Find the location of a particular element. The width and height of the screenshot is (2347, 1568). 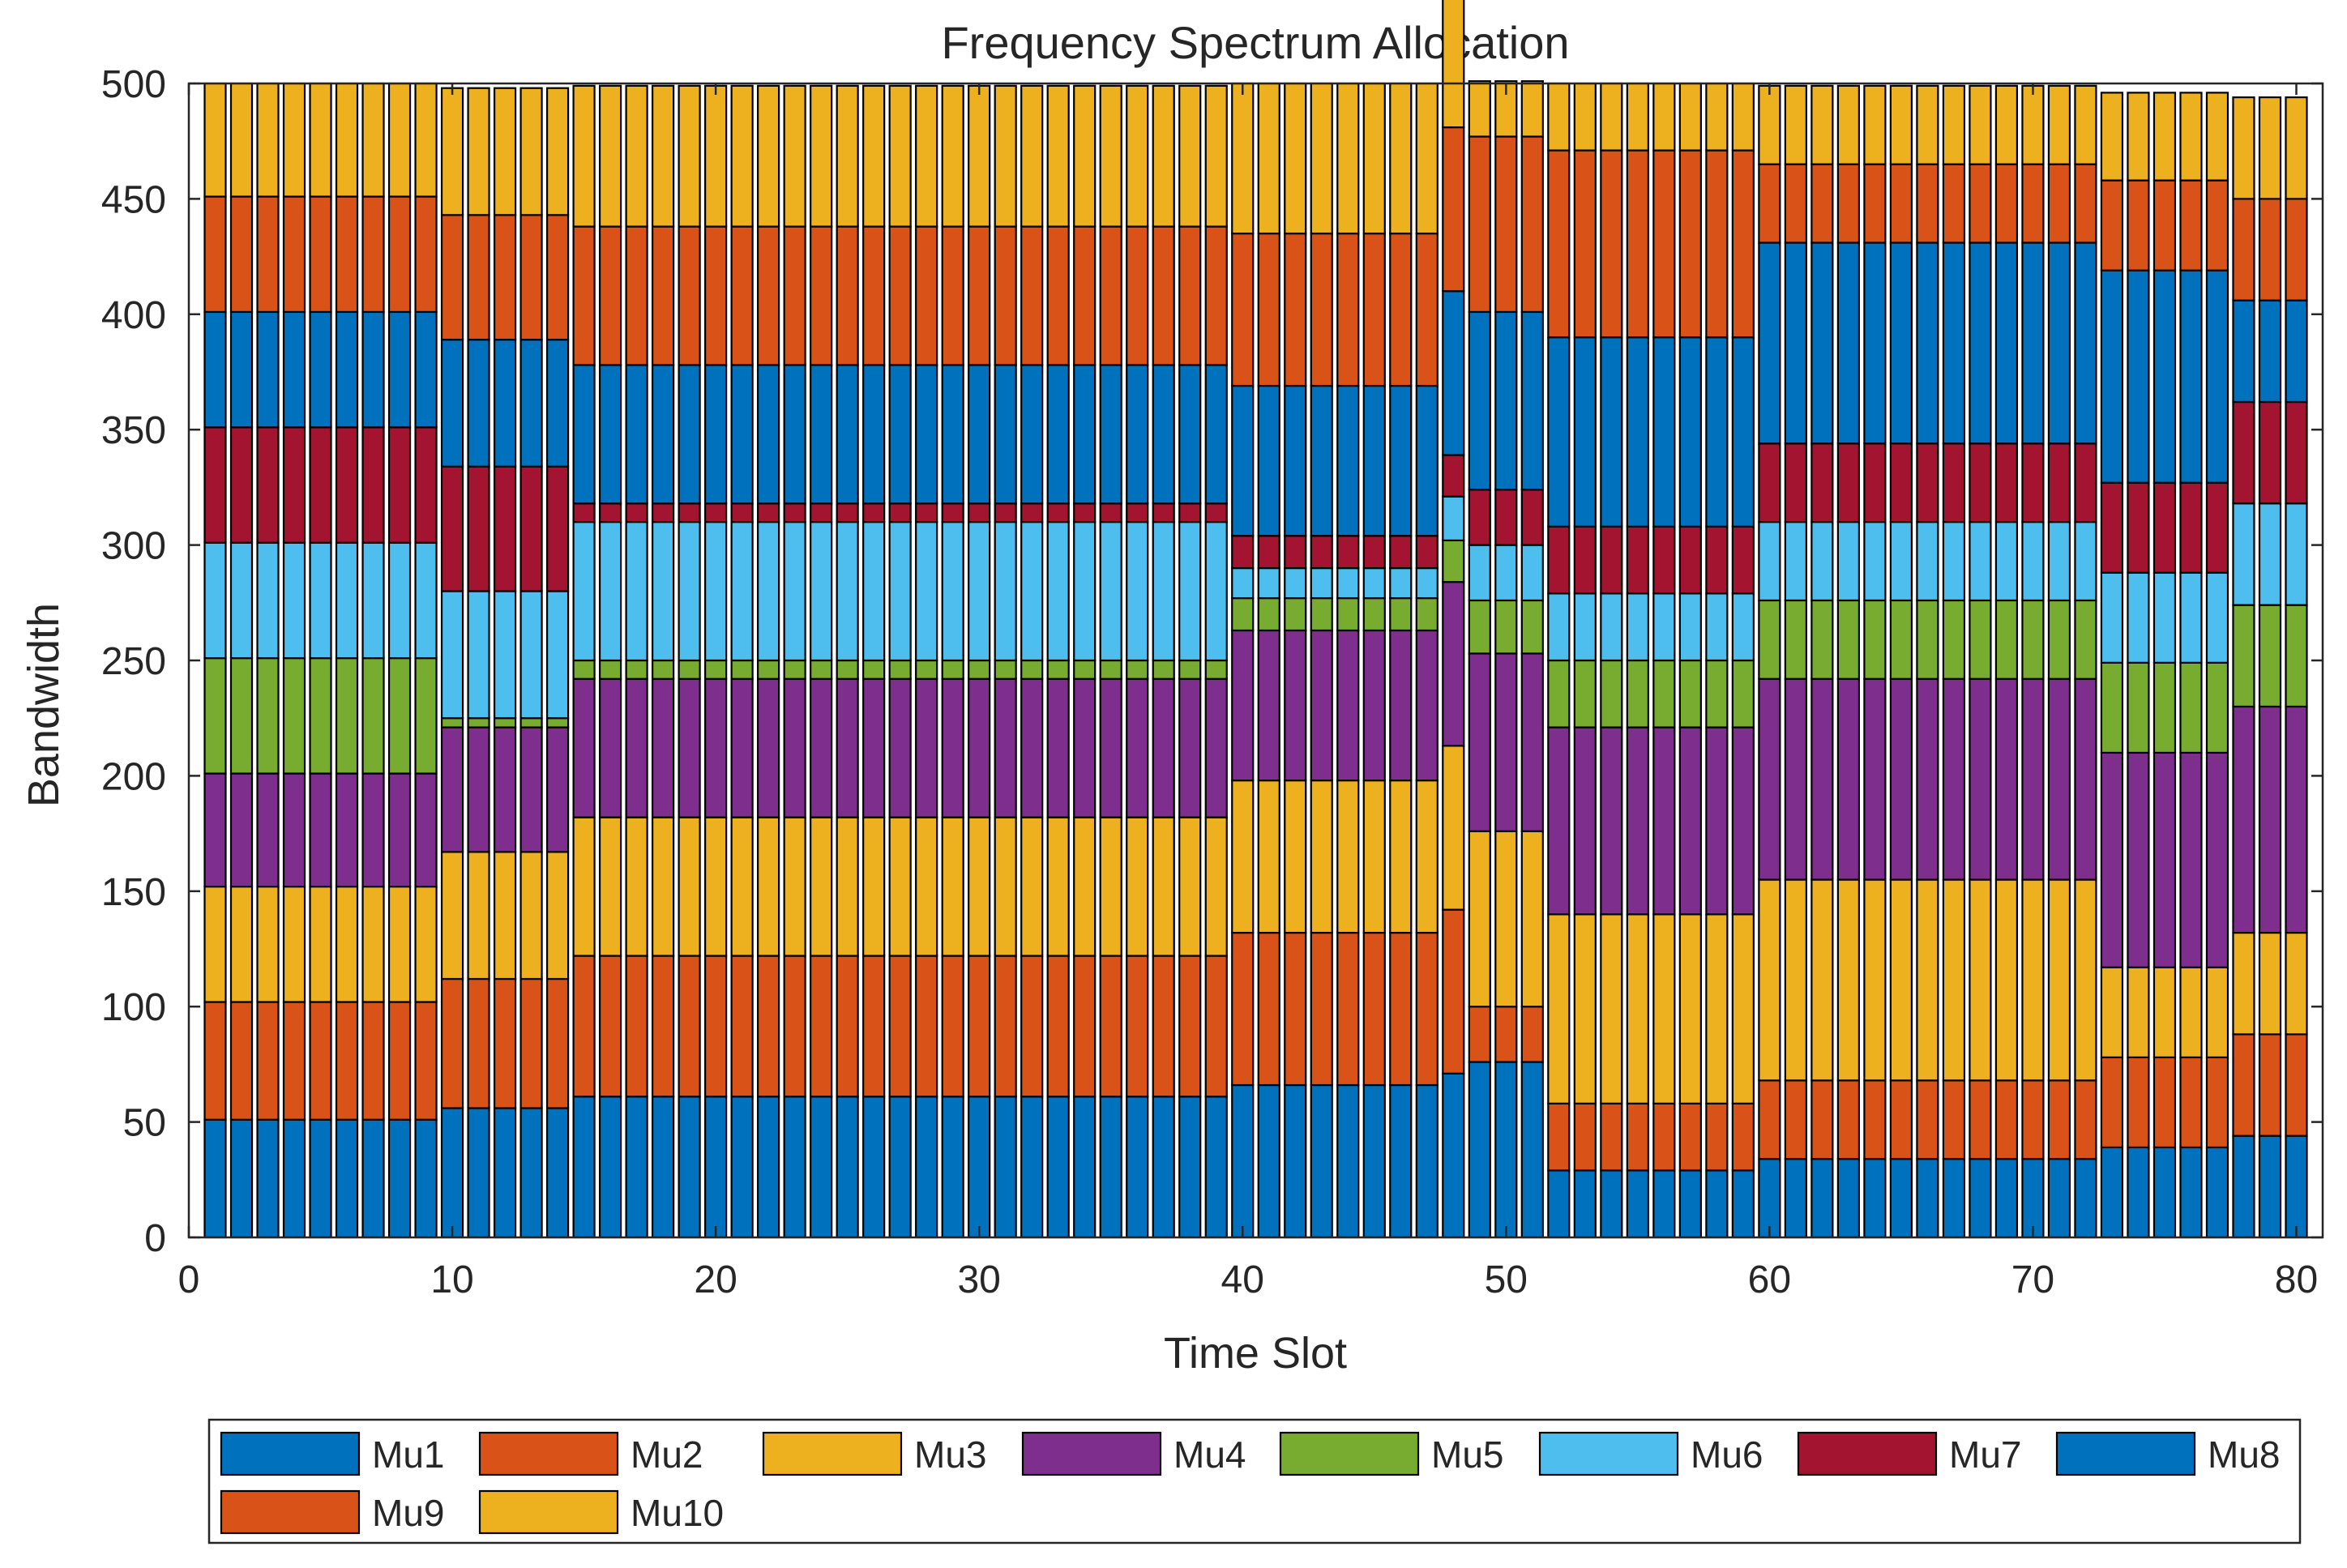

bar-t35-mu3 is located at coordinates (1110, 887).